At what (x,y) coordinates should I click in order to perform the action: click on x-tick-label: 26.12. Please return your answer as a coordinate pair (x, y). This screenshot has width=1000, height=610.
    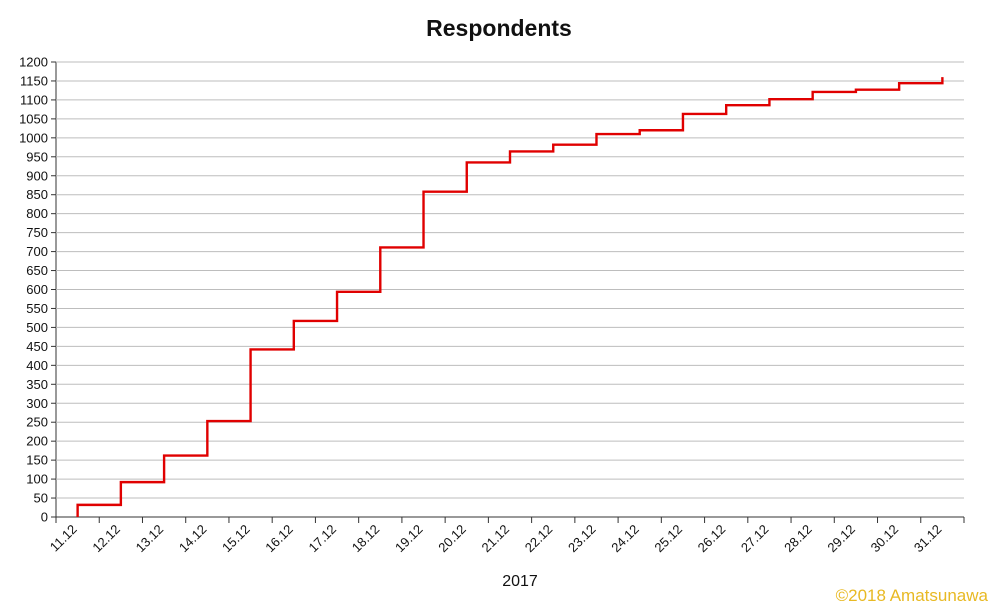
    Looking at the image, I should click on (712, 539).